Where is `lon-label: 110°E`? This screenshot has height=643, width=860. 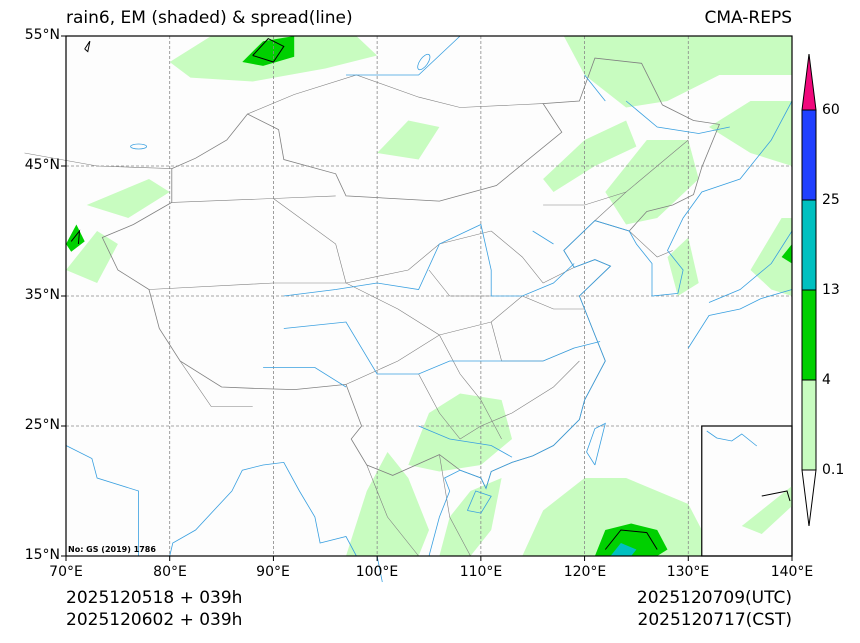
lon-label: 110°E is located at coordinates (481, 572).